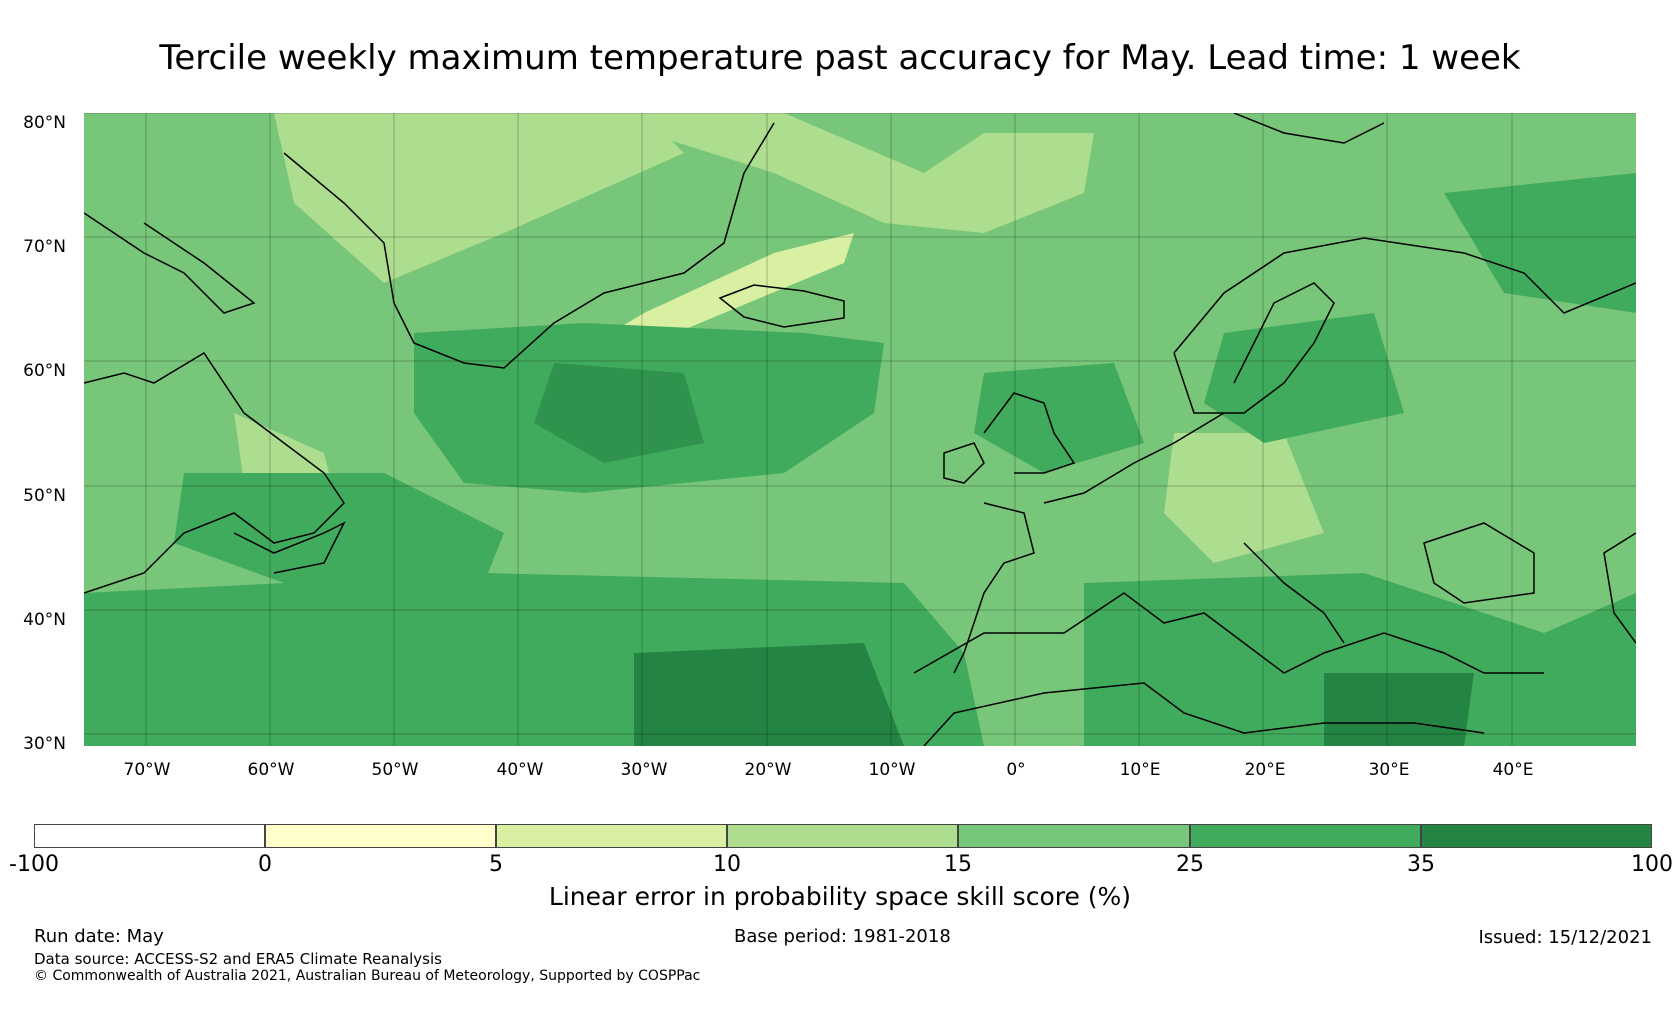  I want to click on lon-label-10w: 10°W, so click(892, 770).